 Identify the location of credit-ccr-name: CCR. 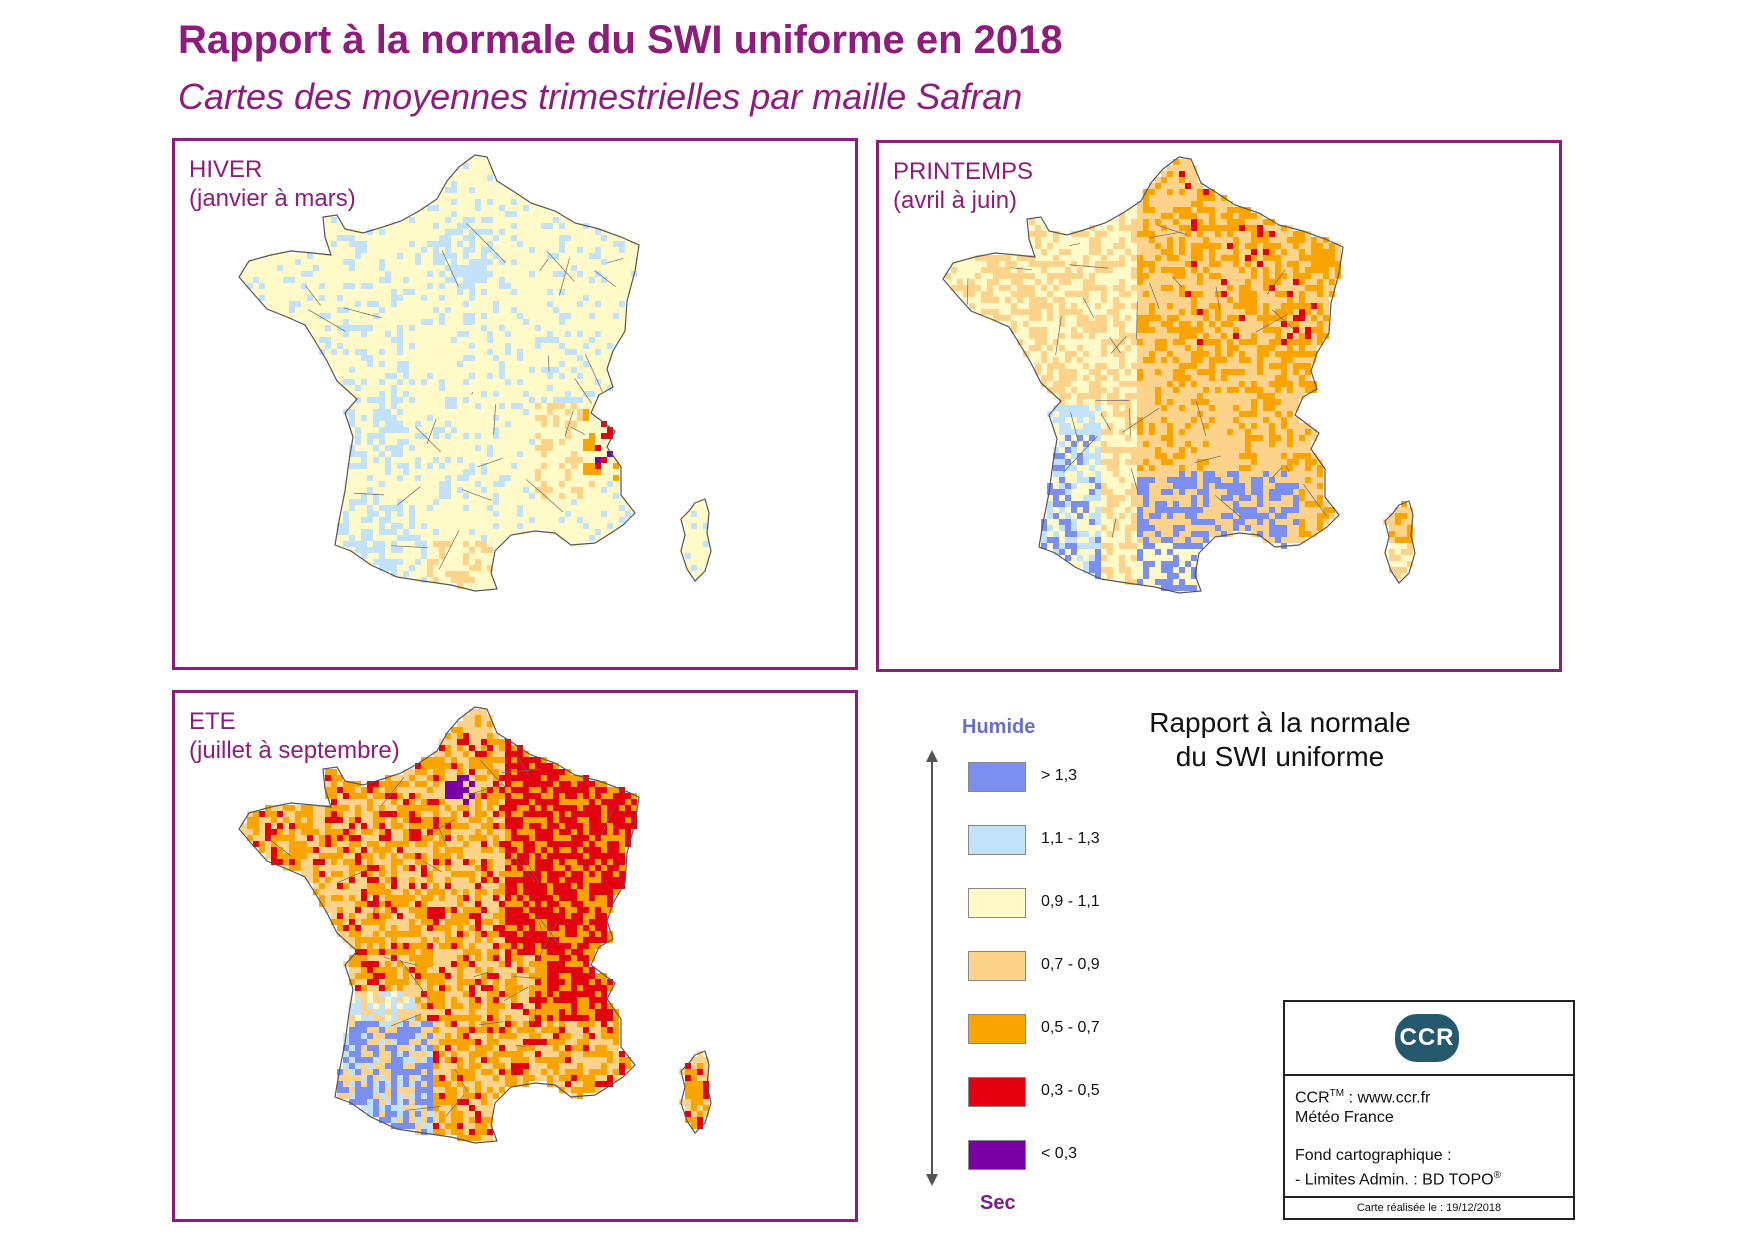
(1312, 1098).